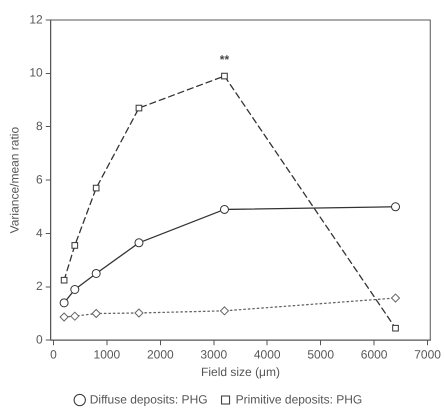 This screenshot has height=420, width=444. I want to click on legend-label: Primitive deposits: PHG, so click(299, 399).